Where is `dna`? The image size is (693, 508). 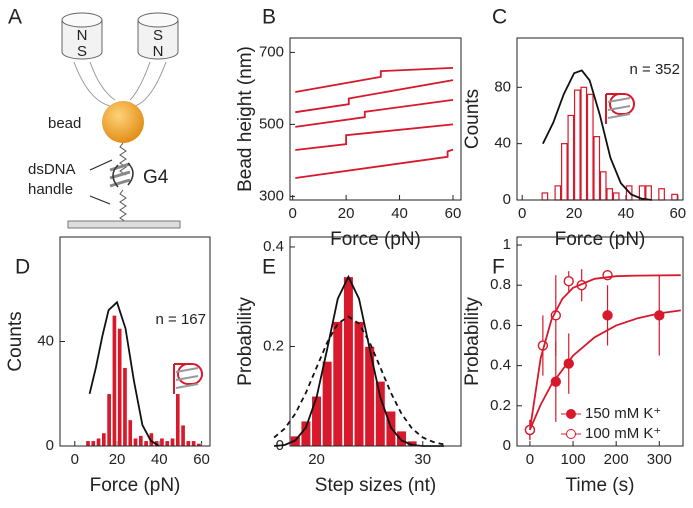
dna is located at coordinates (123, 184).